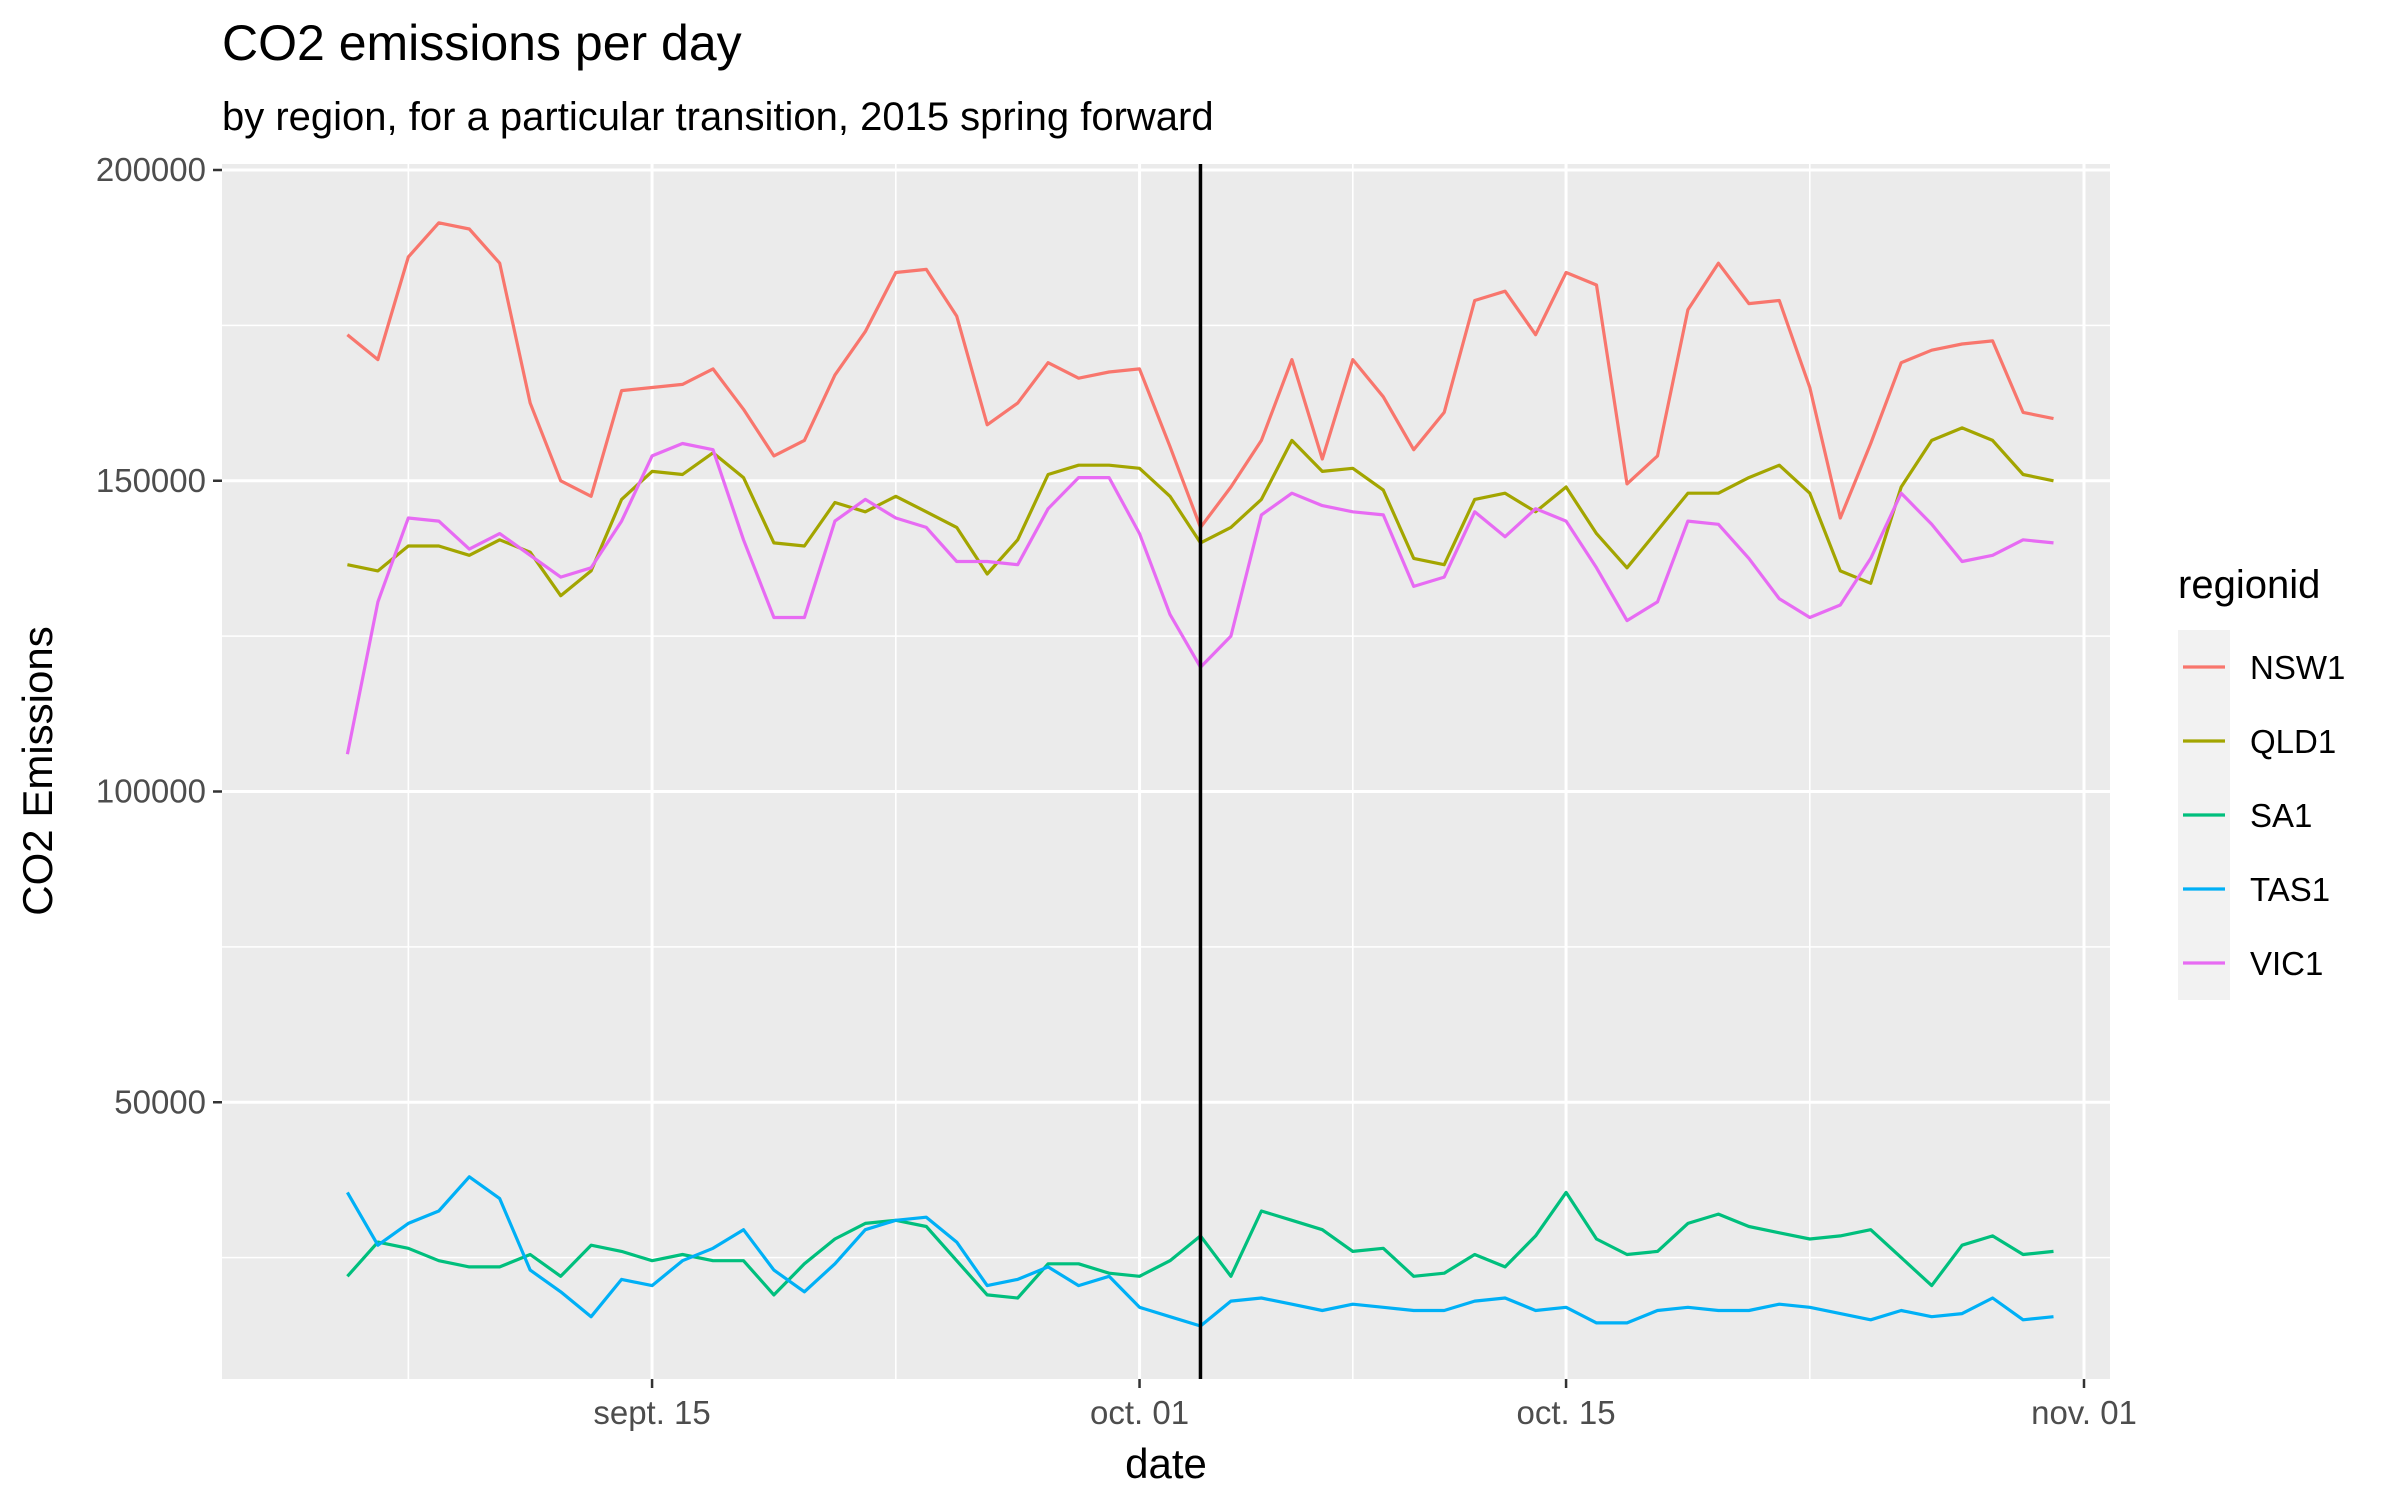 Image resolution: width=2400 pixels, height=1500 pixels. Describe the element at coordinates (151, 791) in the screenshot. I see `y-tick-label: 100000` at that location.